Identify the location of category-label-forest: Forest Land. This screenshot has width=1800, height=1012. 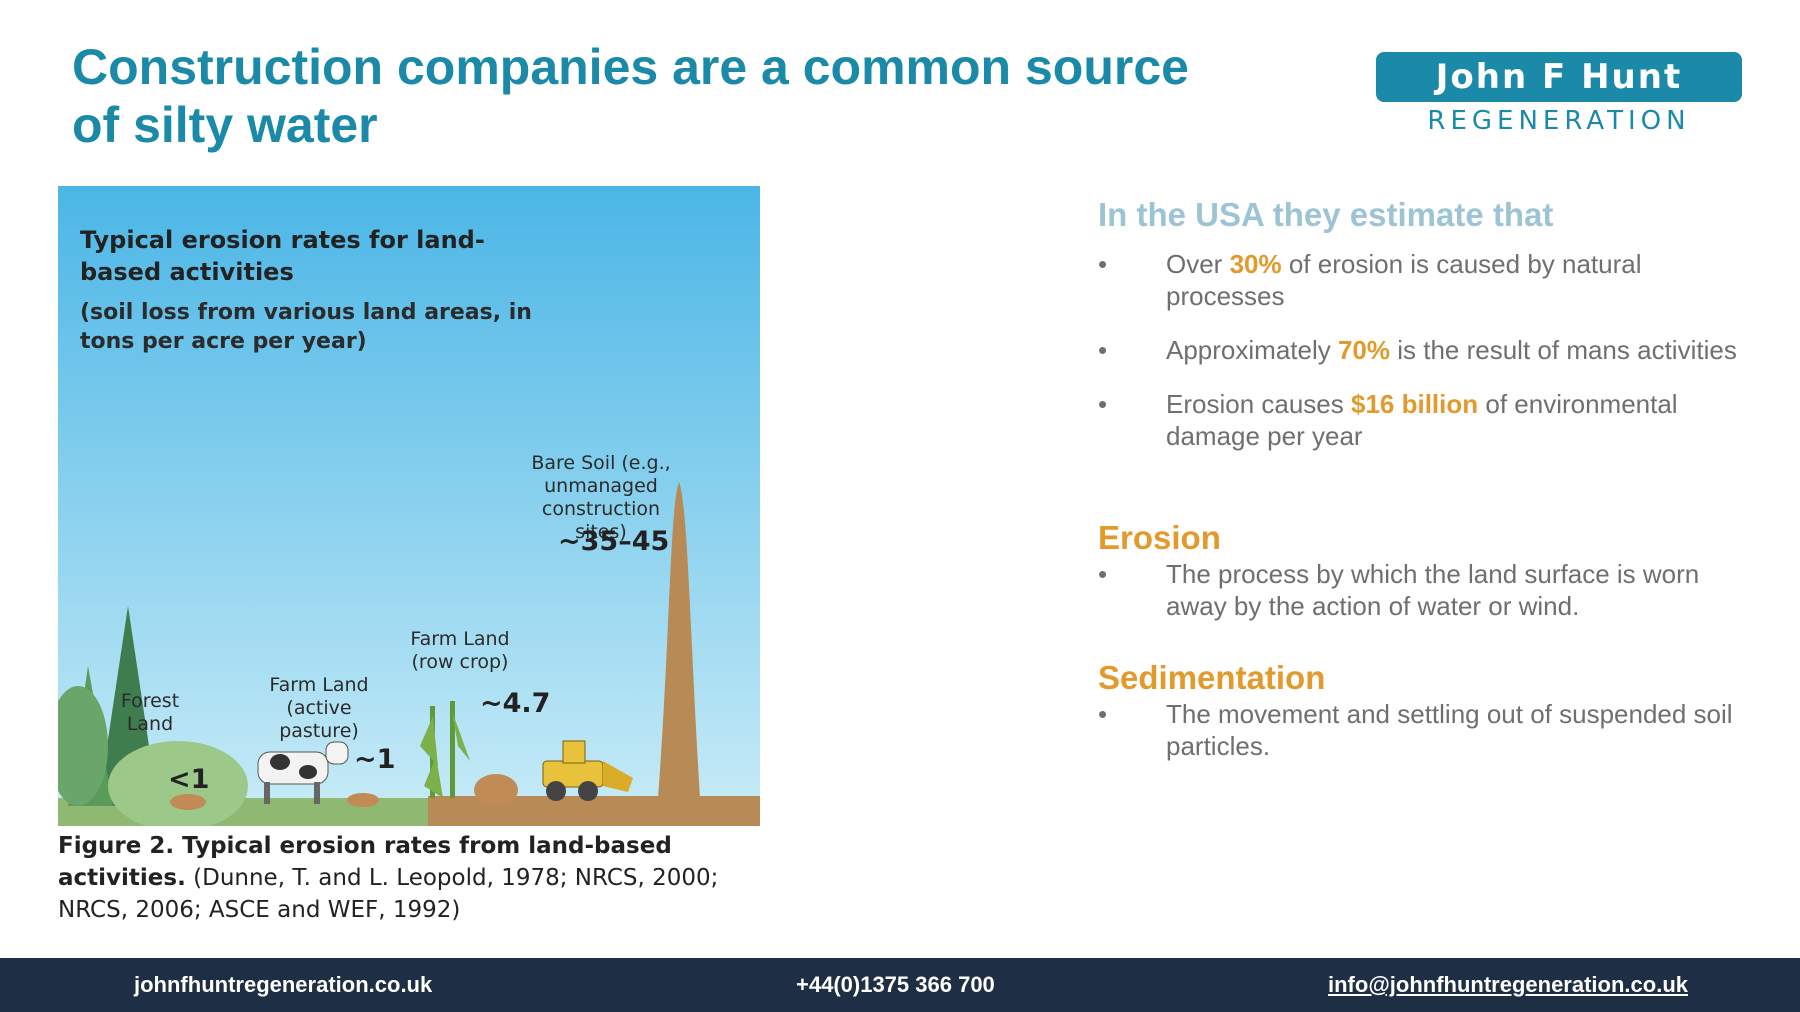
(150, 712).